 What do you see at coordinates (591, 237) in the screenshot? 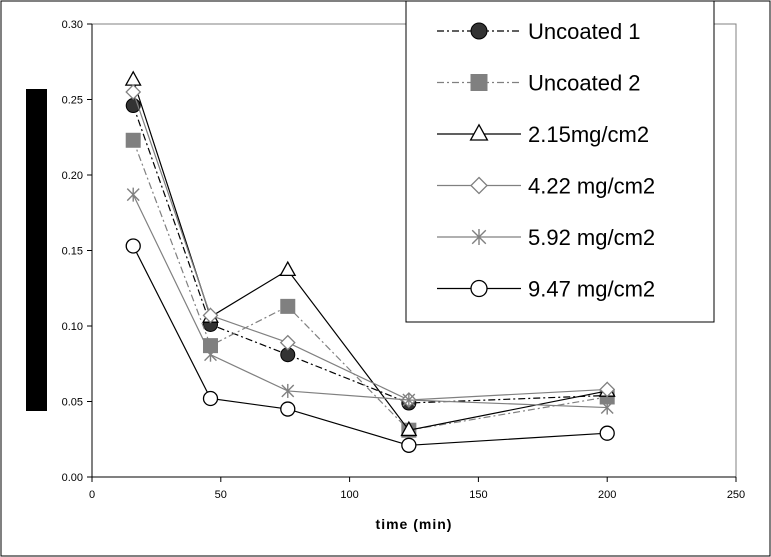
I see `legend-label: 5.92 mg/cm2` at bounding box center [591, 237].